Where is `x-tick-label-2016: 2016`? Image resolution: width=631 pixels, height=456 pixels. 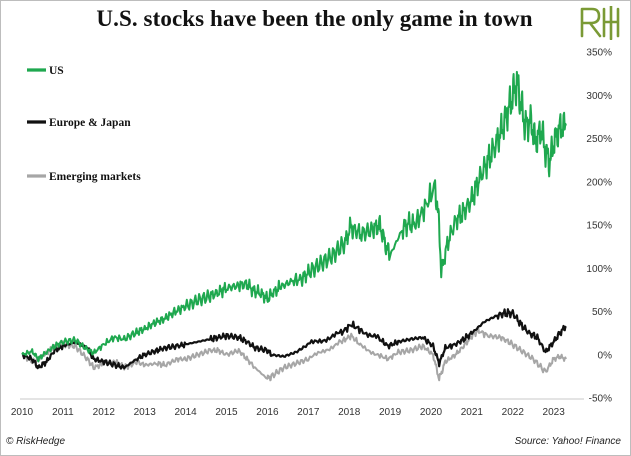 x-tick-label-2016: 2016 is located at coordinates (267, 412).